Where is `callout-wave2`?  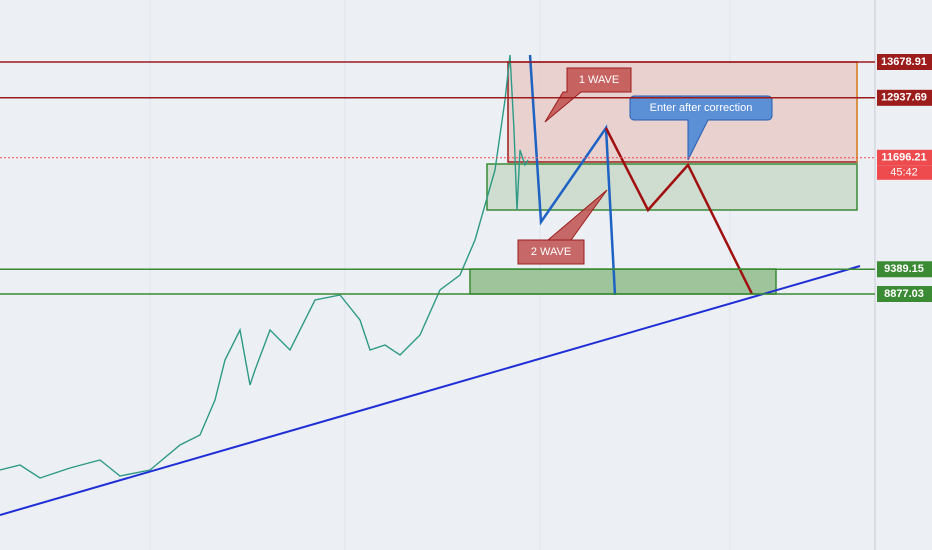
callout-wave2 is located at coordinates (562, 227).